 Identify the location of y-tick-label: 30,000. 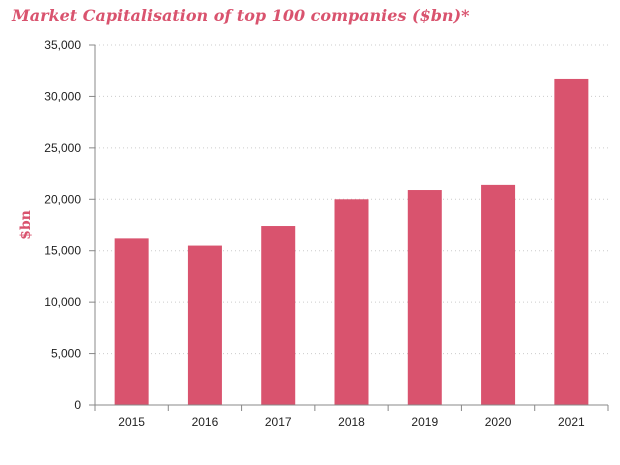
(62, 96).